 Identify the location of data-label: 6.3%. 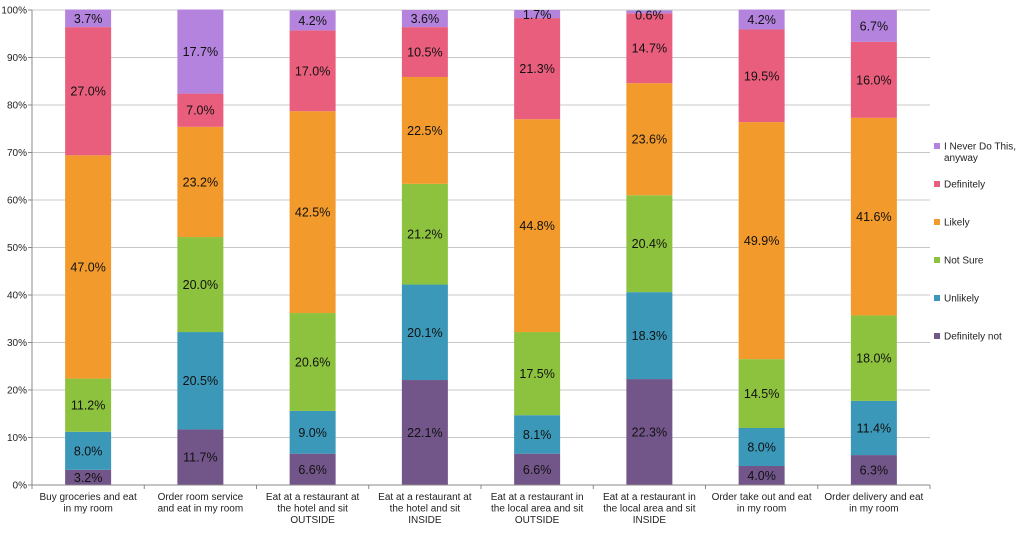
(874, 471).